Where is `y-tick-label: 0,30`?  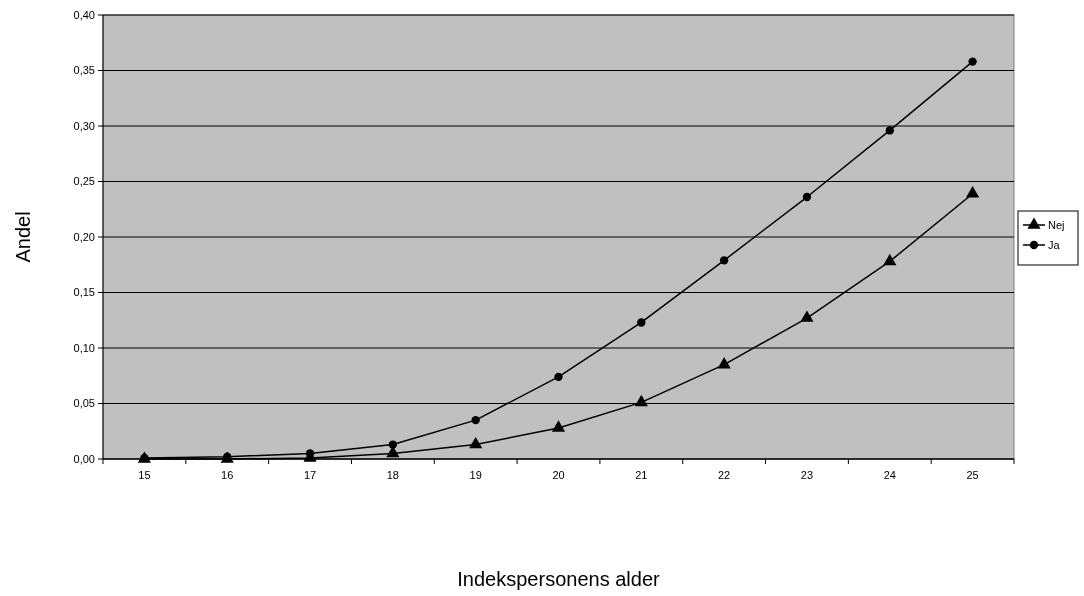
y-tick-label: 0,30 is located at coordinates (84, 125).